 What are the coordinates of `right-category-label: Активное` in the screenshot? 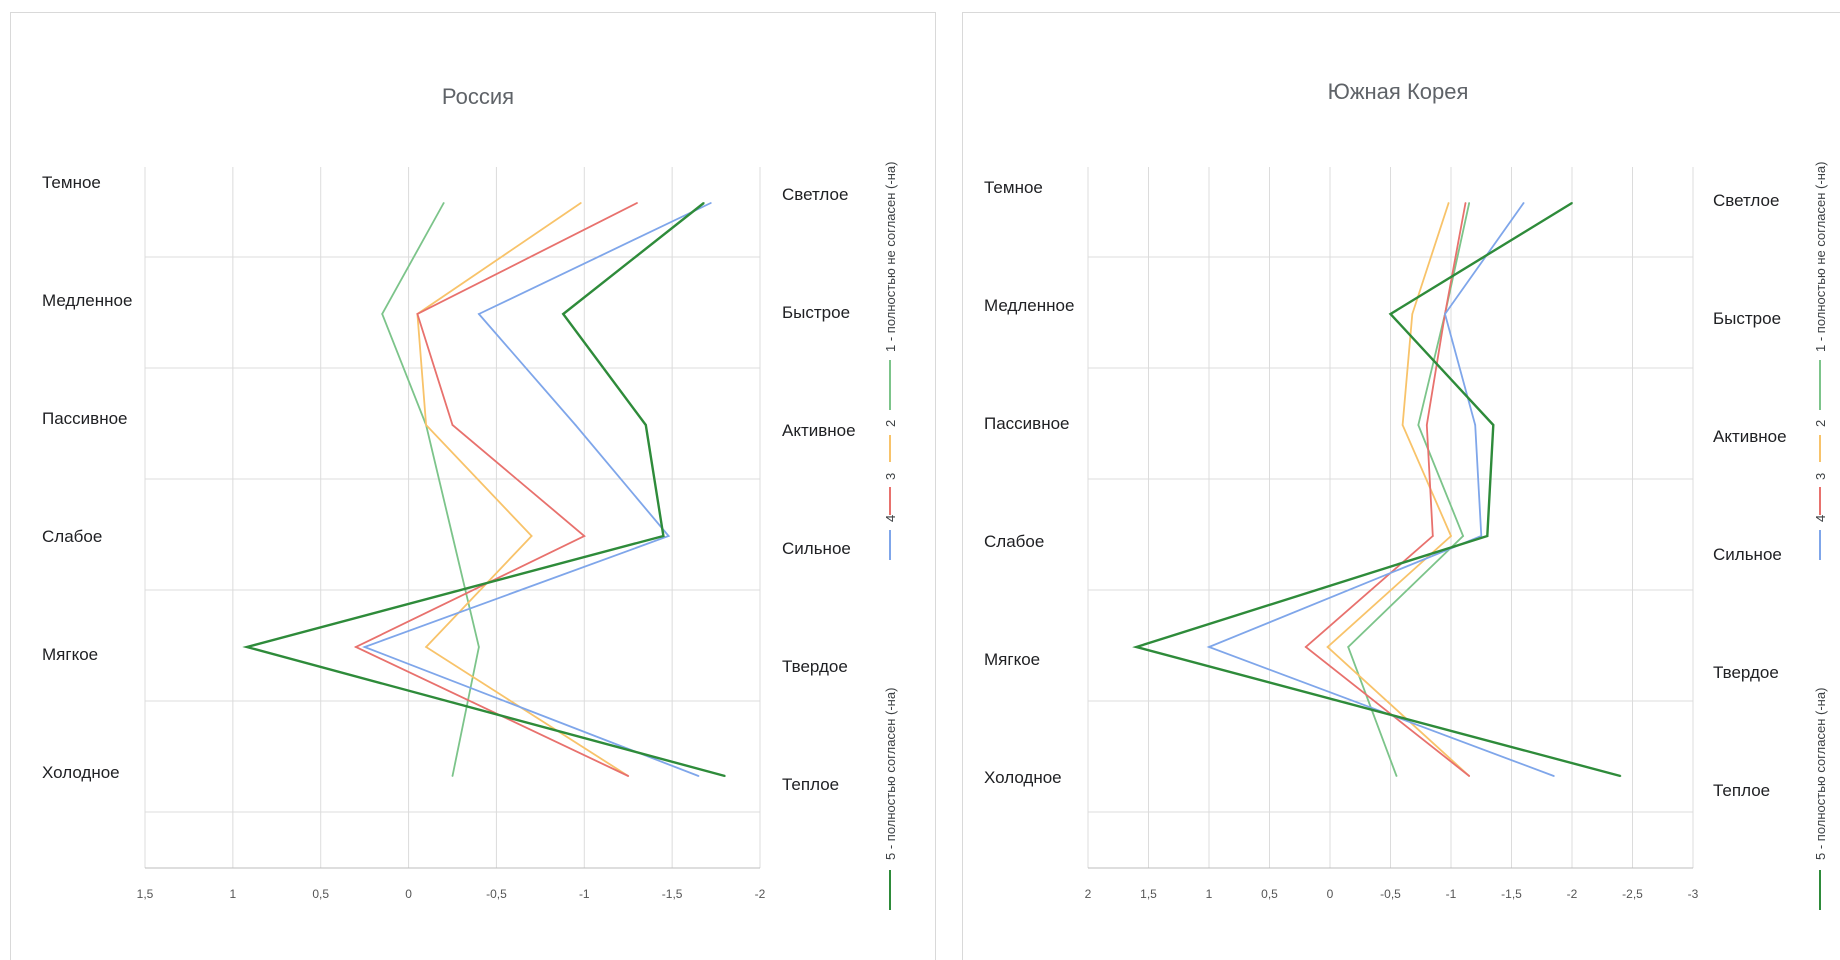 It's located at (819, 430).